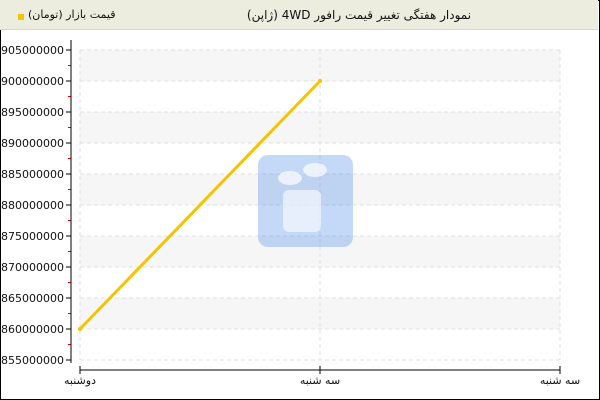 The image size is (600, 400). Describe the element at coordinates (80, 380) in the screenshot. I see `x-tick-label: دوشنبه` at that location.